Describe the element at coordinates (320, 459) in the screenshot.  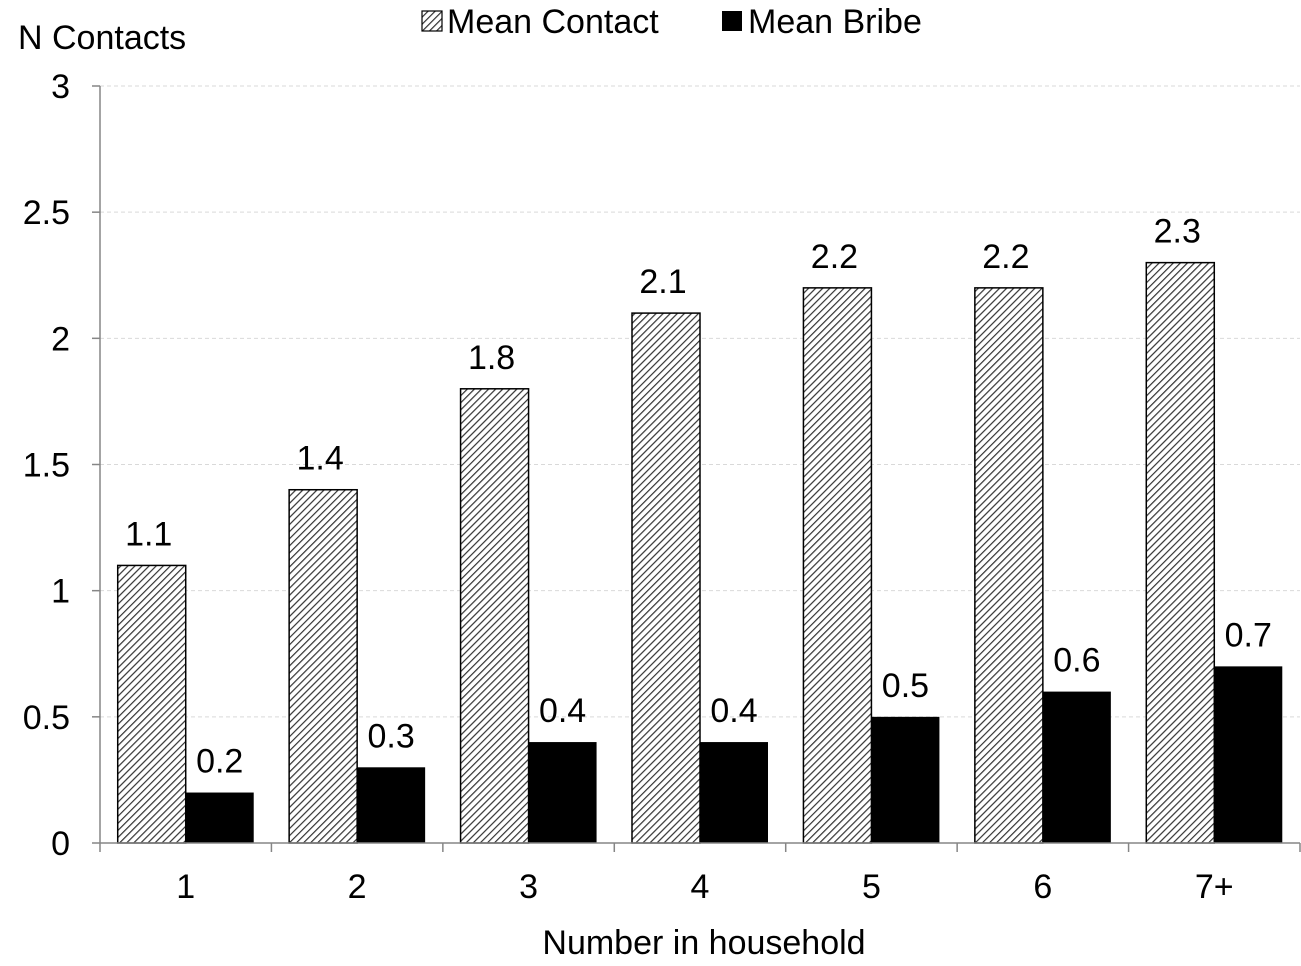
I see `data-label-mean-contact: 1.4` at that location.